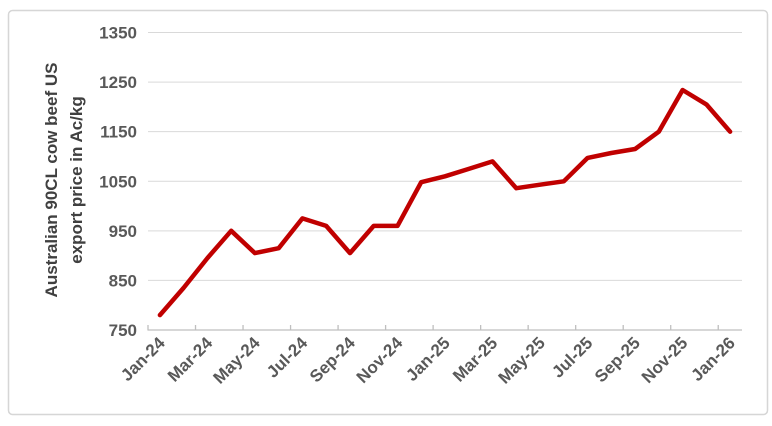 The image size is (772, 426). I want to click on y-axis-tick-label: 1150, so click(118, 132).